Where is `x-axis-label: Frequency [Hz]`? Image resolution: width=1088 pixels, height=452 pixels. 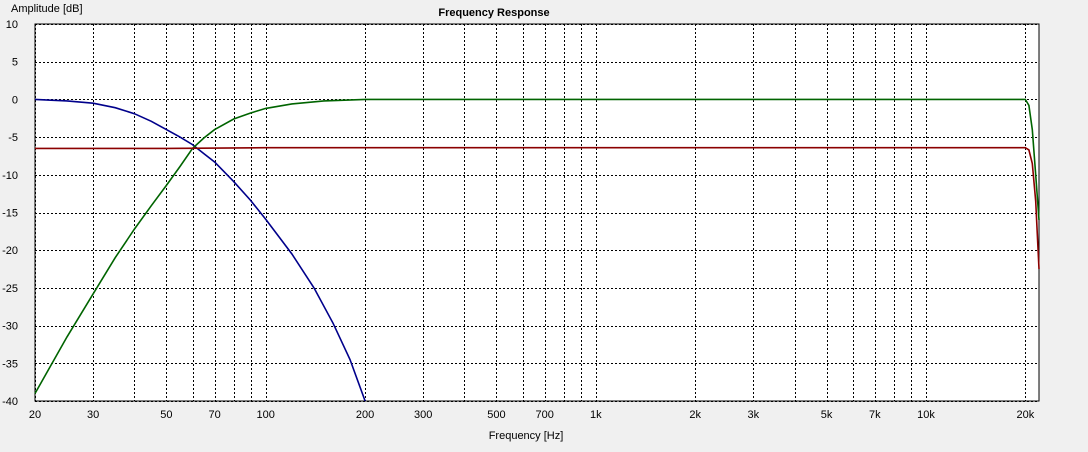 x-axis-label: Frequency [Hz] is located at coordinates (526, 436).